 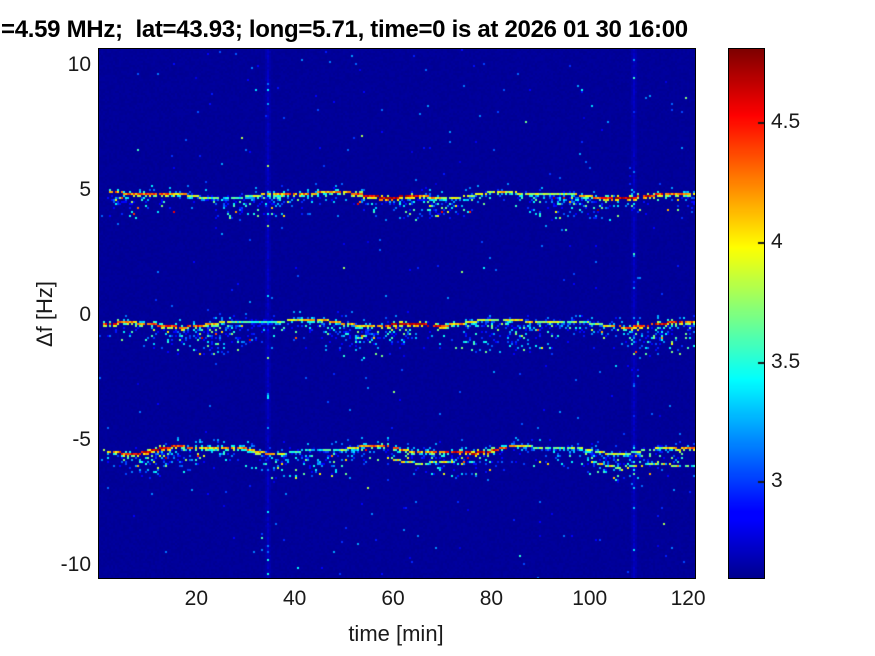 I want to click on x-tick-label: 120, so click(x=688, y=598).